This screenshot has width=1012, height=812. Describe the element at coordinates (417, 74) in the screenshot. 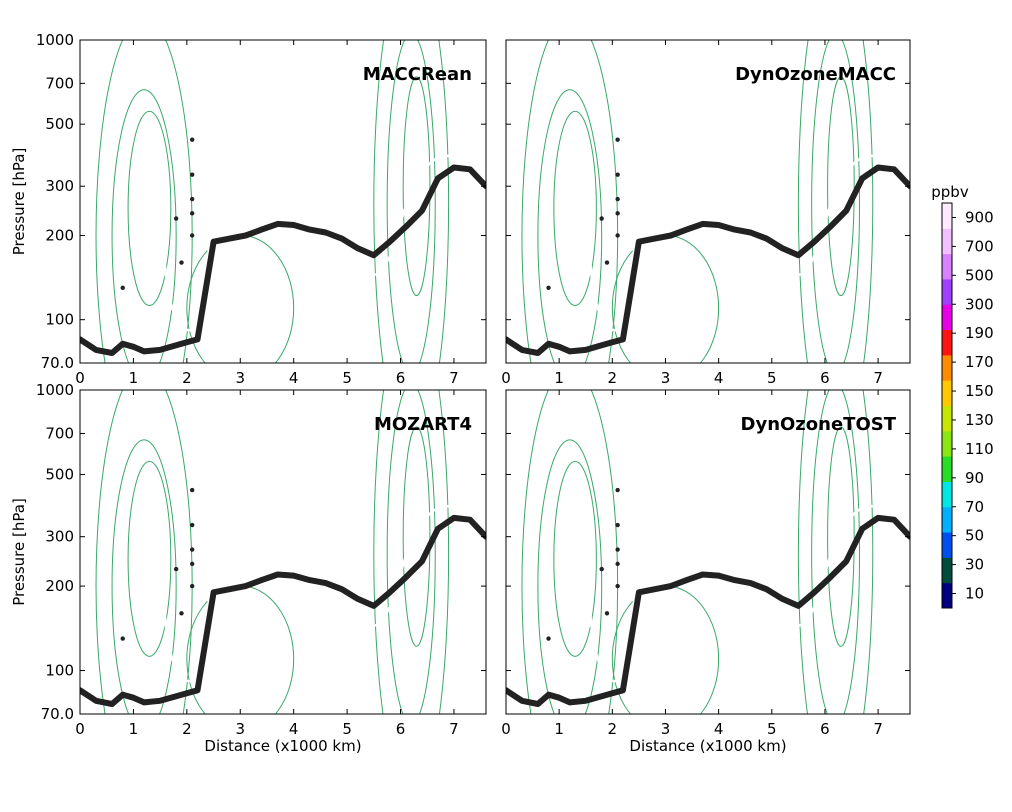

I see `panel-title: MACCRean` at that location.